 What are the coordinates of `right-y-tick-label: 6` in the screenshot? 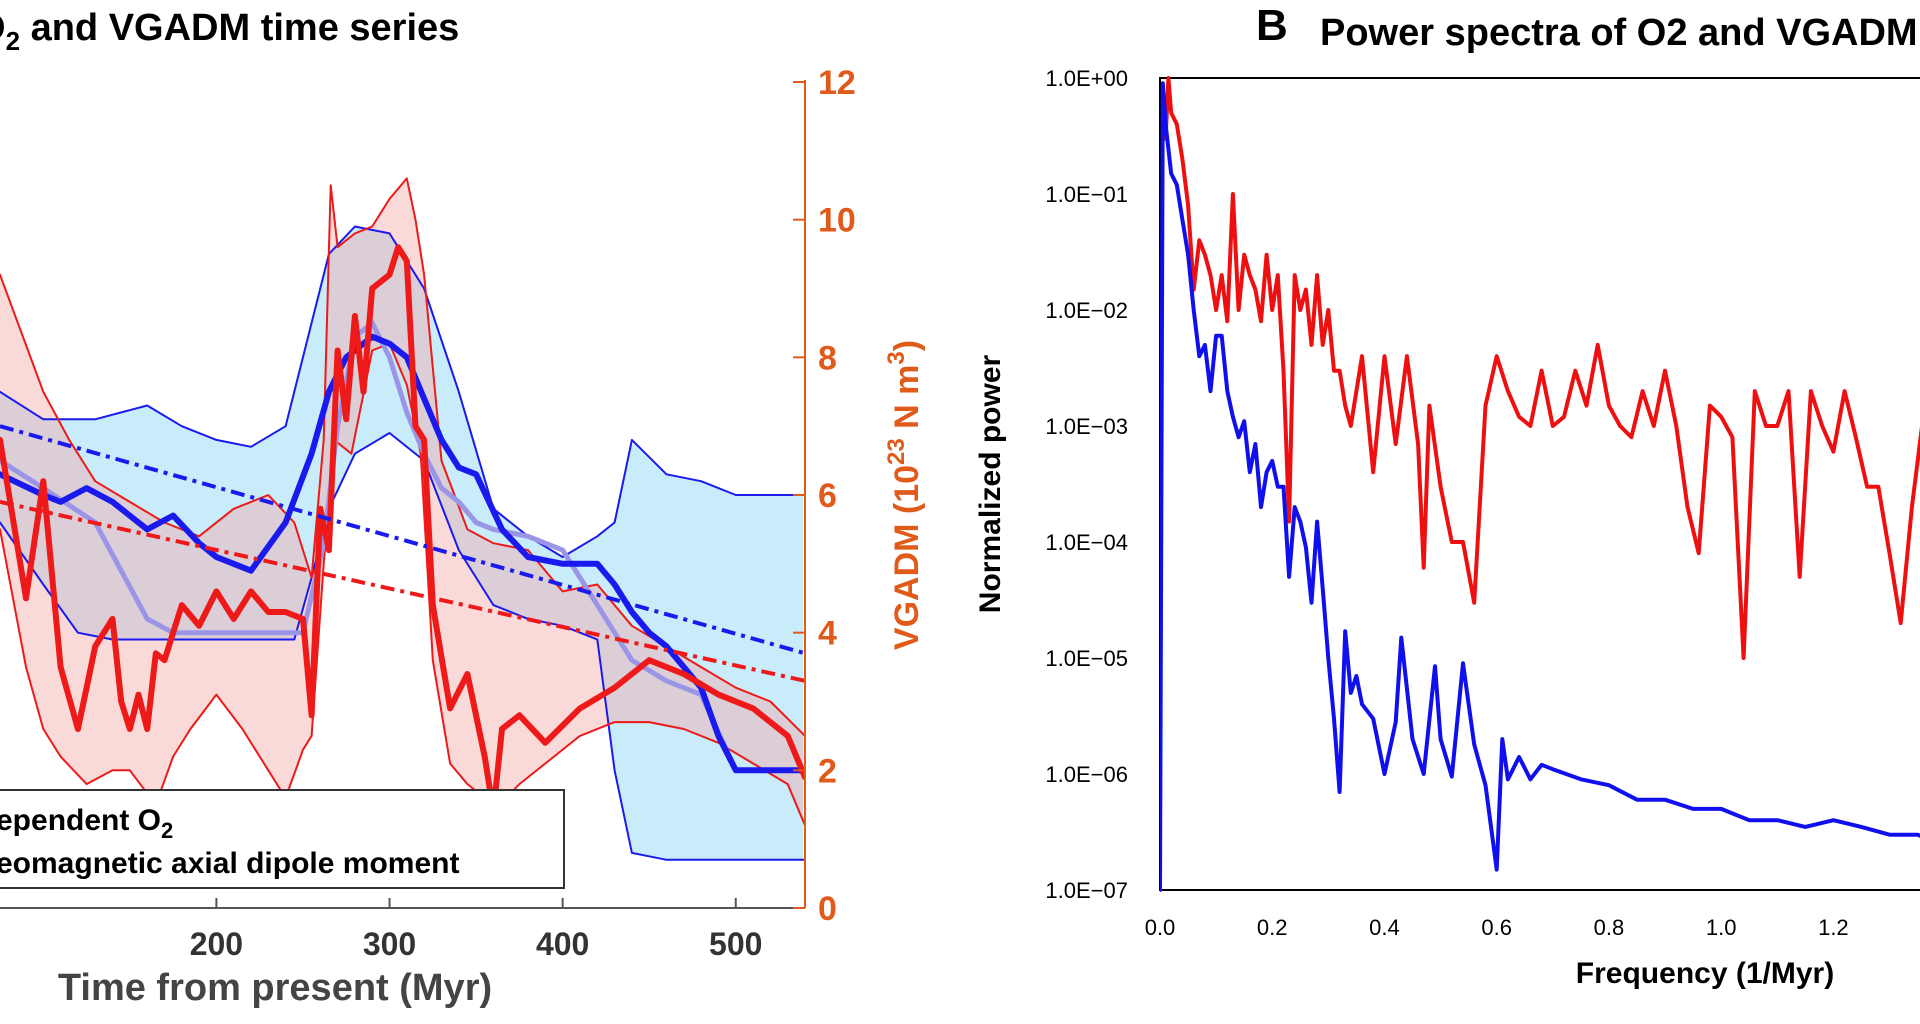 It's located at (827, 496).